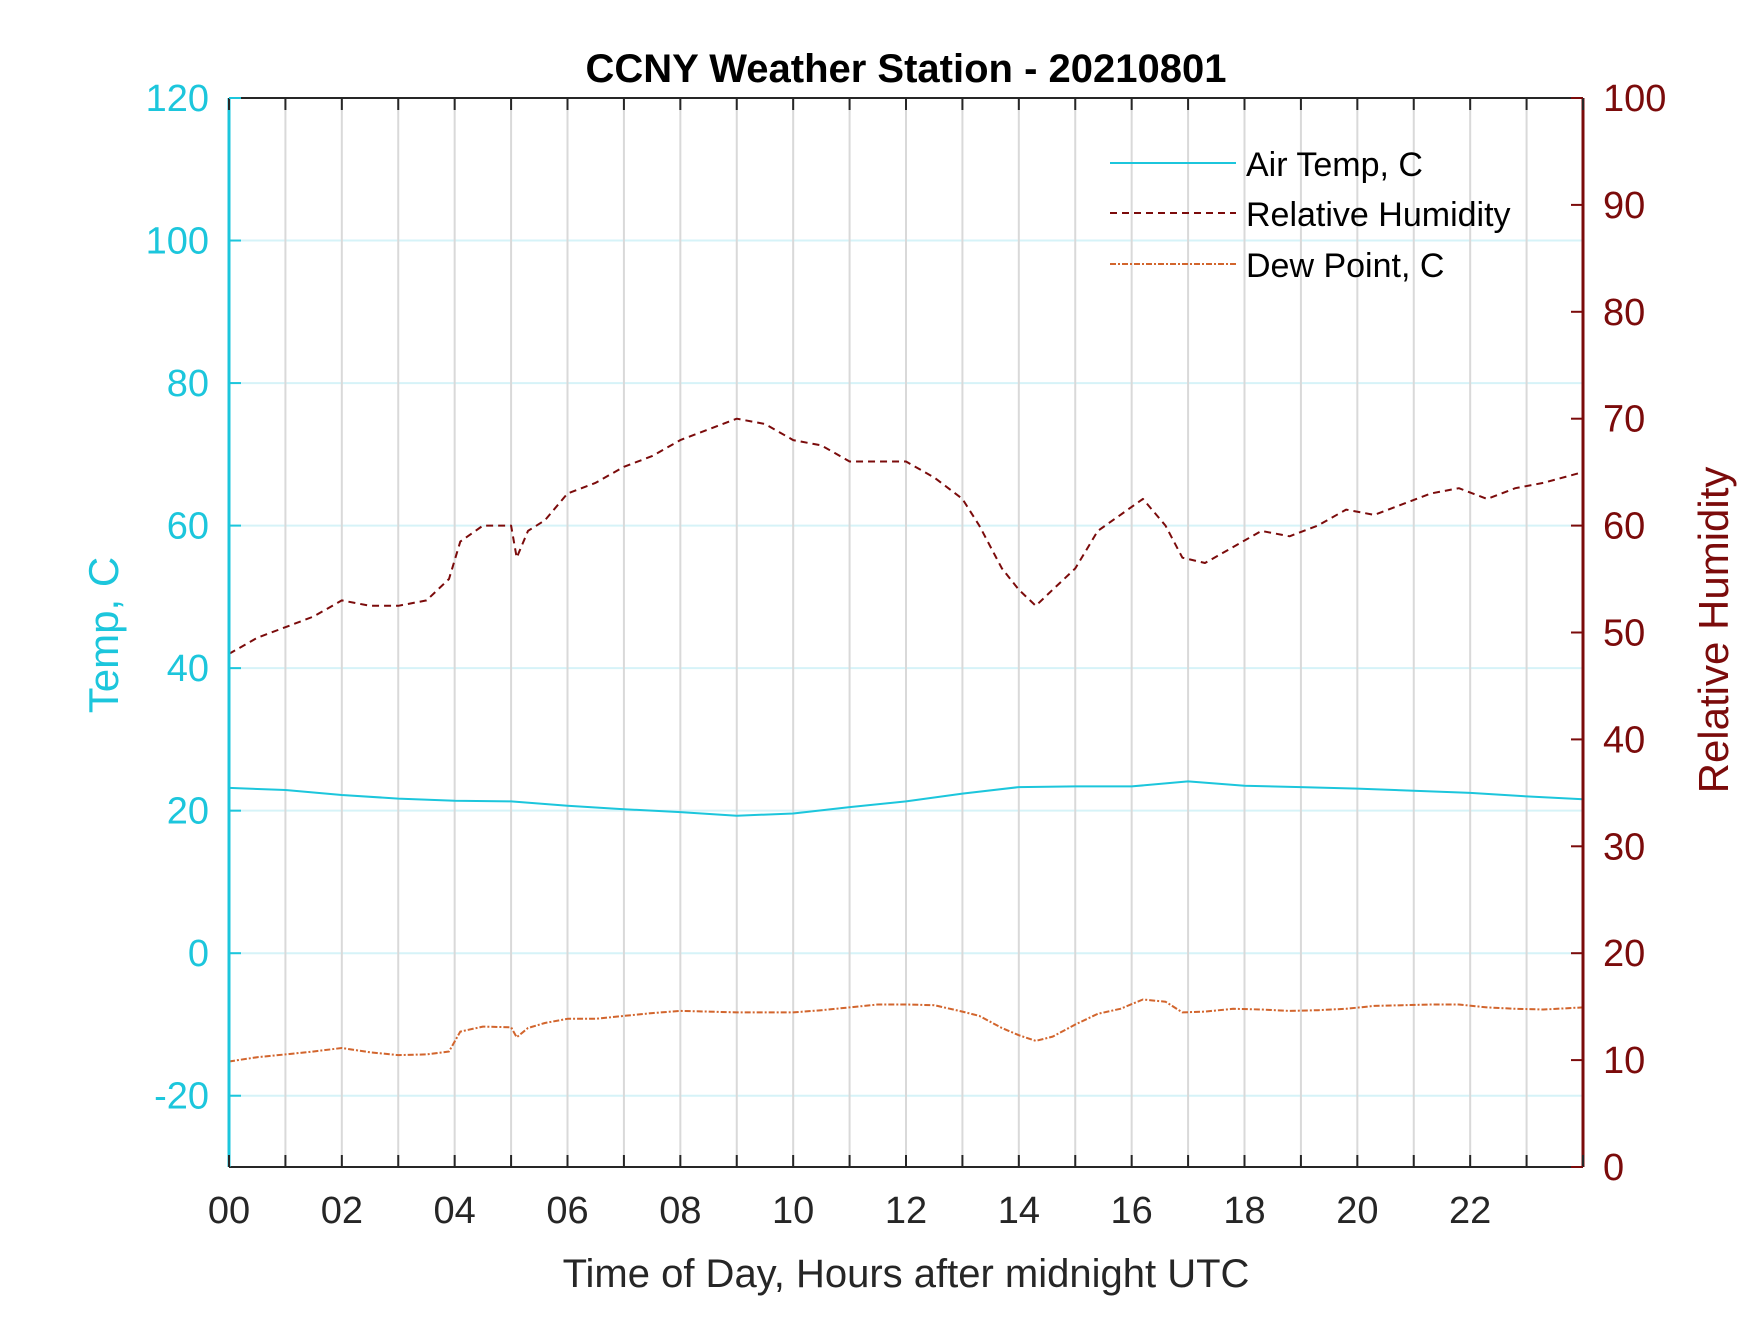 This screenshot has width=1750, height=1318. Describe the element at coordinates (188, 812) in the screenshot. I see `y-left-tick-label: 20` at that location.